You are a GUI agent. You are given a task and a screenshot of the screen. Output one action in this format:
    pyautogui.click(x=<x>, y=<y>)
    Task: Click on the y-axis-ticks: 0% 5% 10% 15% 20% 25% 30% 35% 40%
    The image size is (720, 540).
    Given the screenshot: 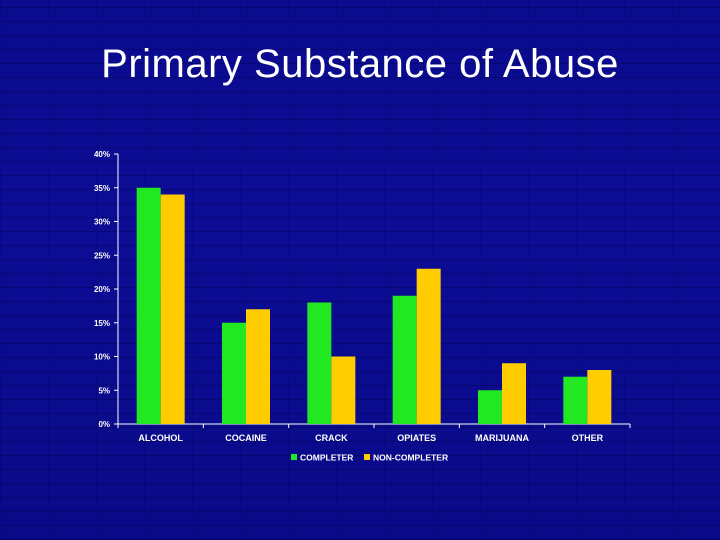 What is the action you would take?
    pyautogui.click(x=106, y=289)
    